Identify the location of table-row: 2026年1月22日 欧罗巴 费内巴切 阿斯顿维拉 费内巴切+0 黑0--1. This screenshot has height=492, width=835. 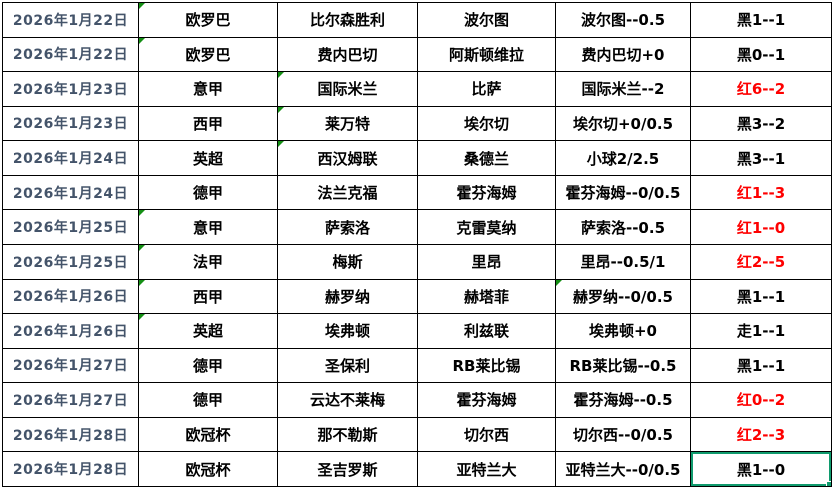
(417, 54).